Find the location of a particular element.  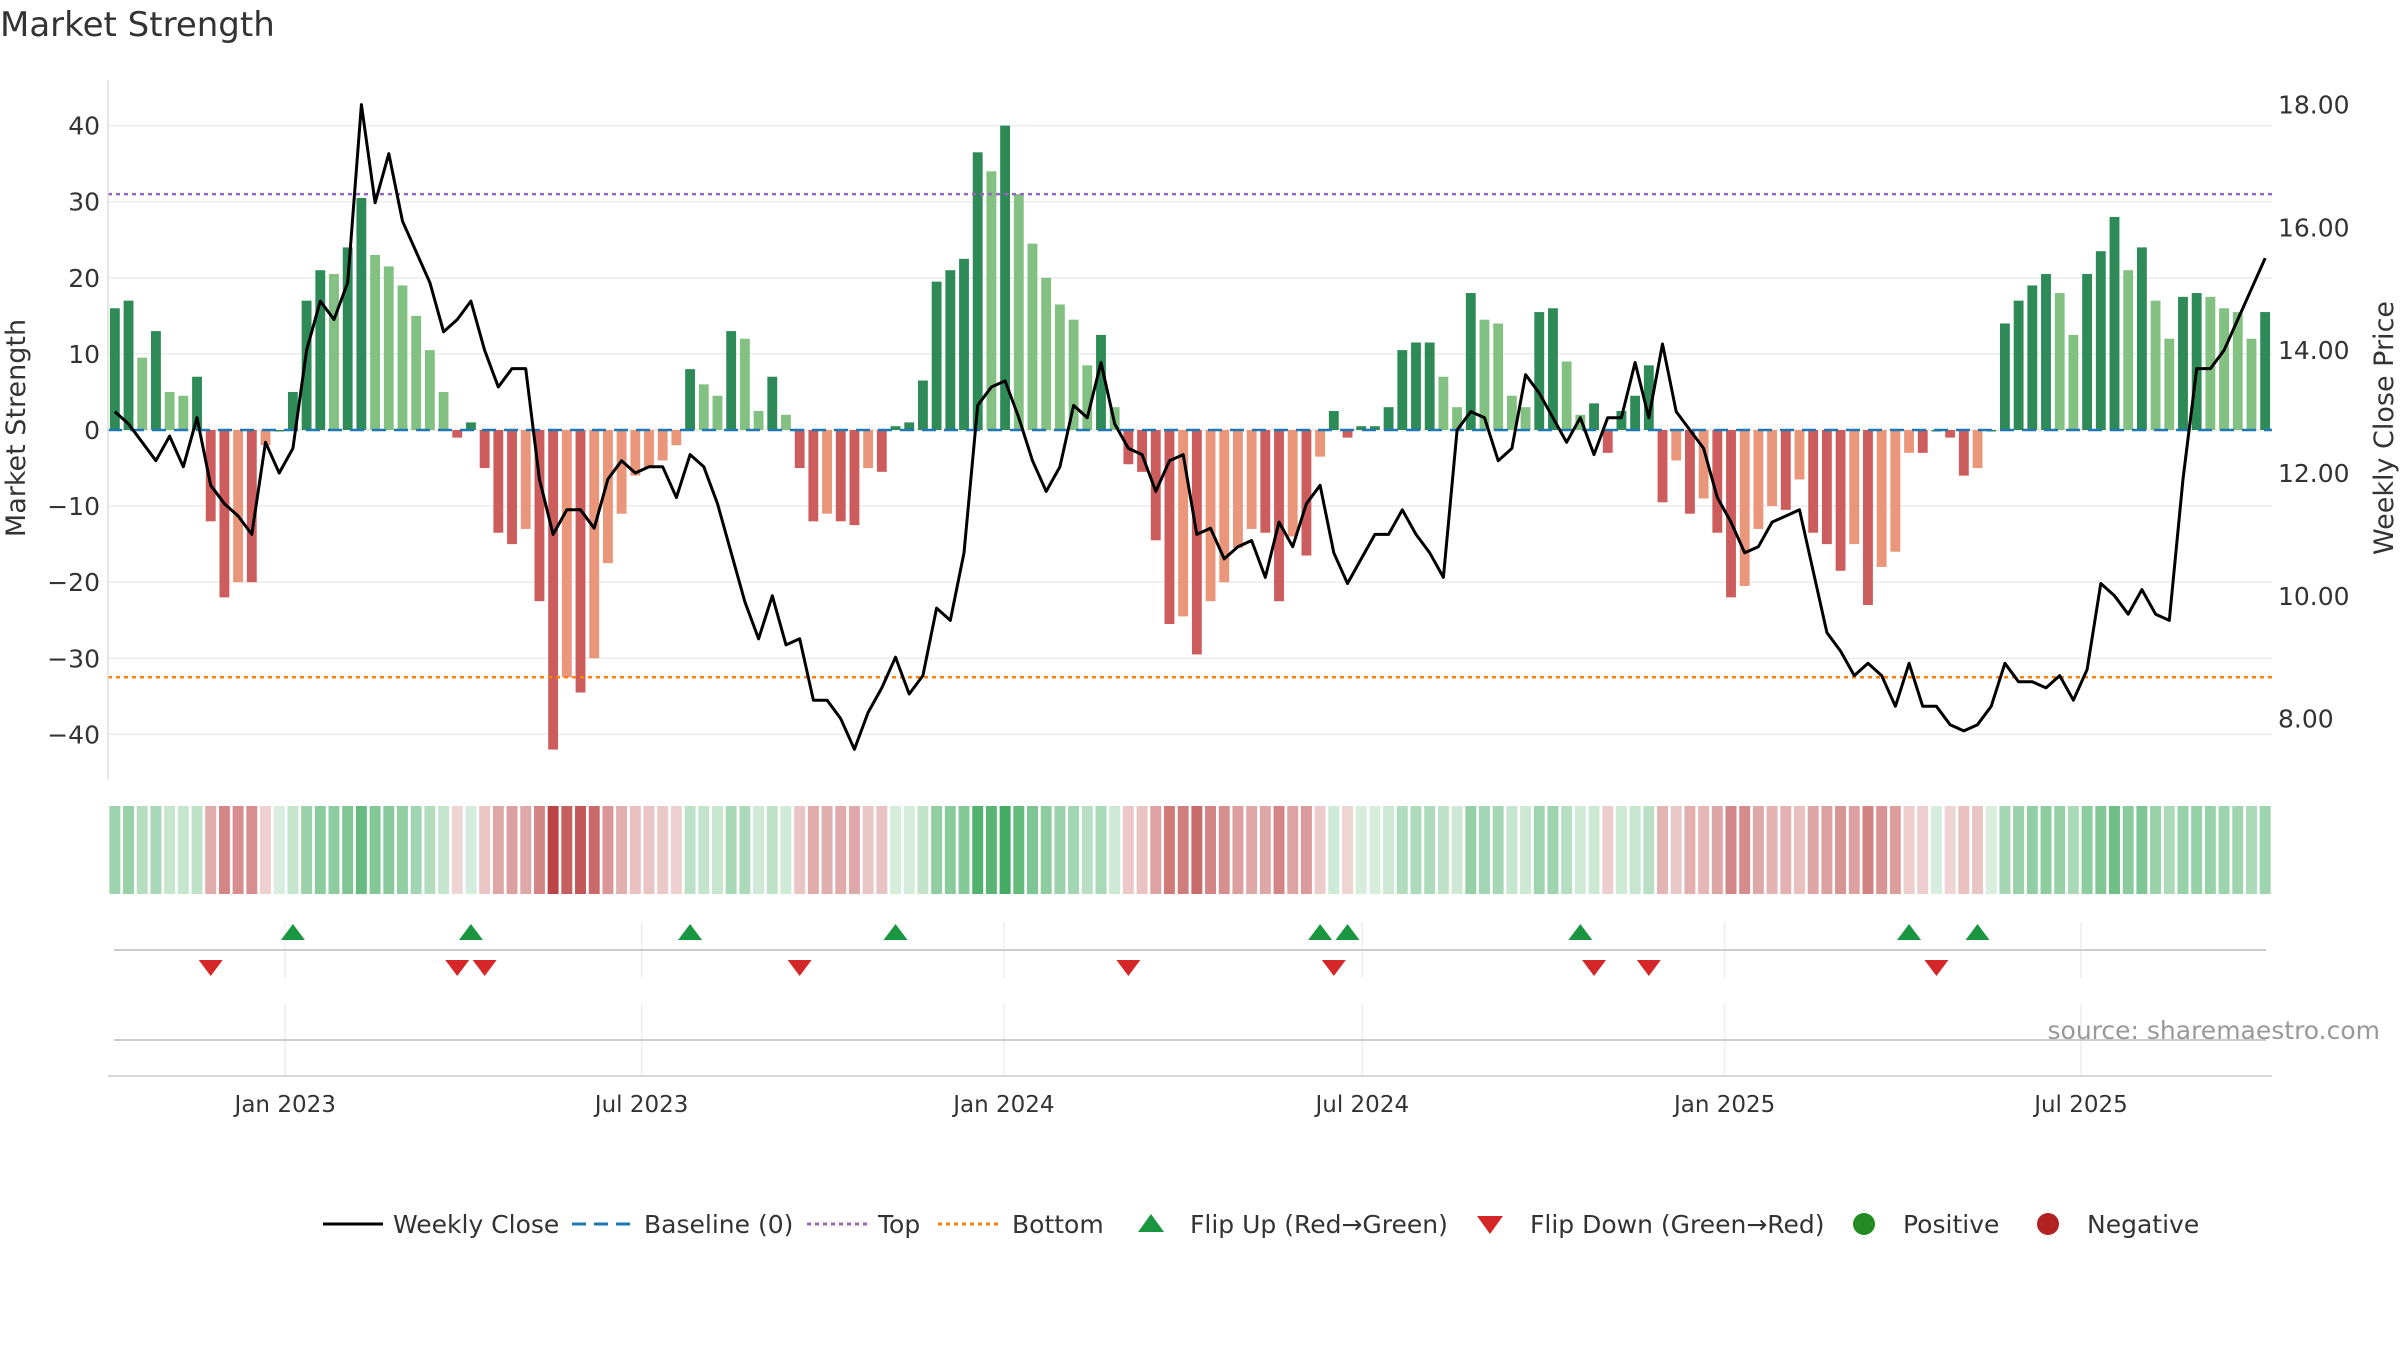

legend-label: Weekly Close is located at coordinates (476, 1224).